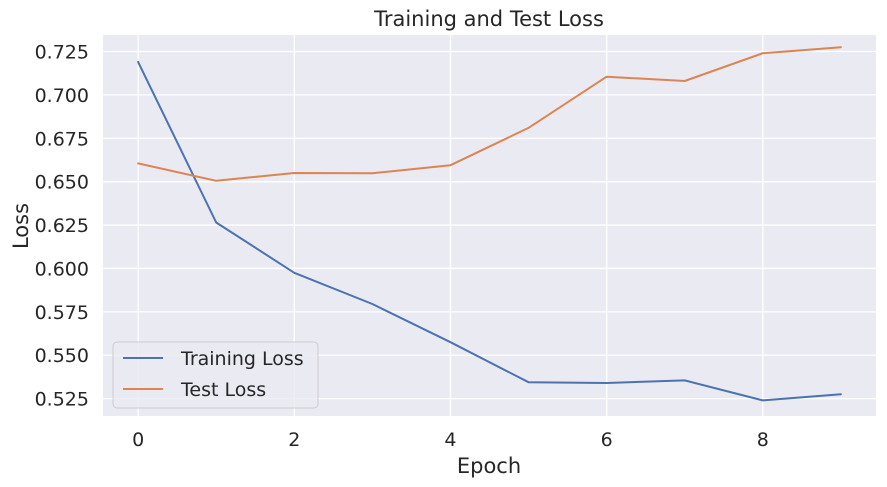 The image size is (887, 487). Describe the element at coordinates (488, 19) in the screenshot. I see `chart-title: Training and Test Loss` at that location.